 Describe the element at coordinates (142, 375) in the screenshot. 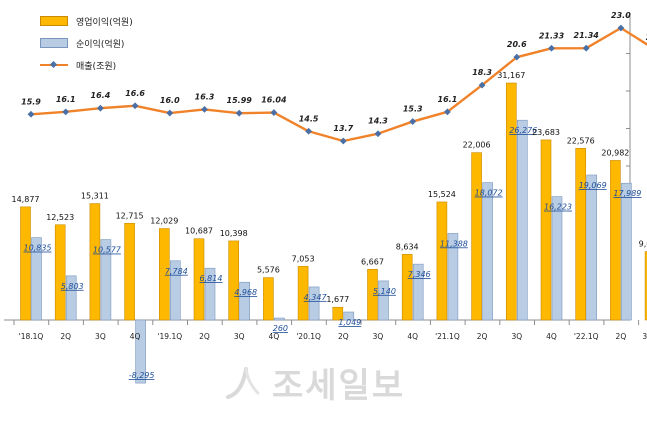

I see `net-profit-label: -8,295` at that location.